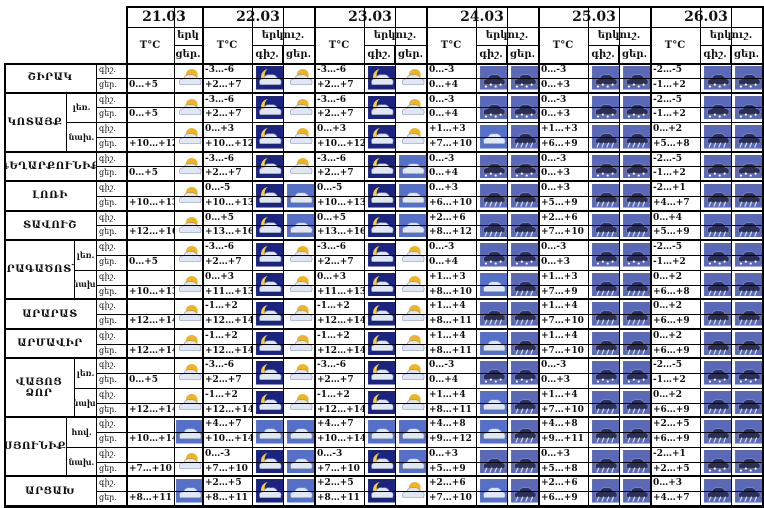 The height and width of the screenshot is (508, 764). What do you see at coordinates (450, 232) in the screenshot?
I see `day-temp: +8…+12` at bounding box center [450, 232].